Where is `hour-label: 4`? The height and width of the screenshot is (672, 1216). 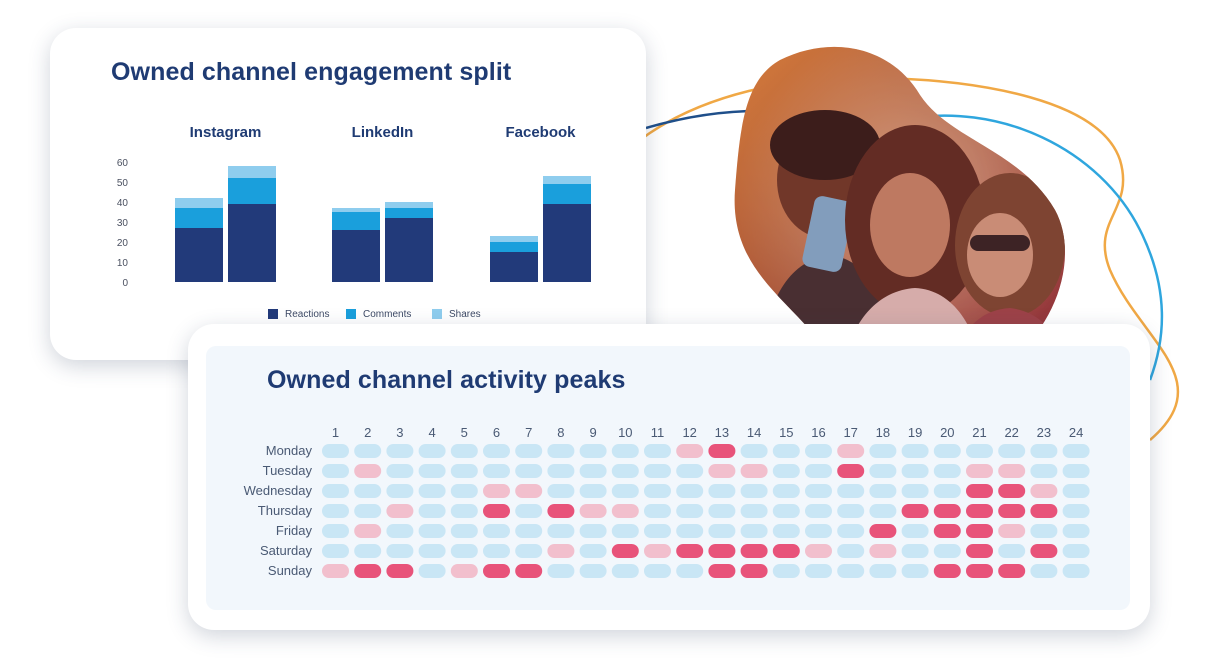
hour-label: 4 is located at coordinates (431, 432).